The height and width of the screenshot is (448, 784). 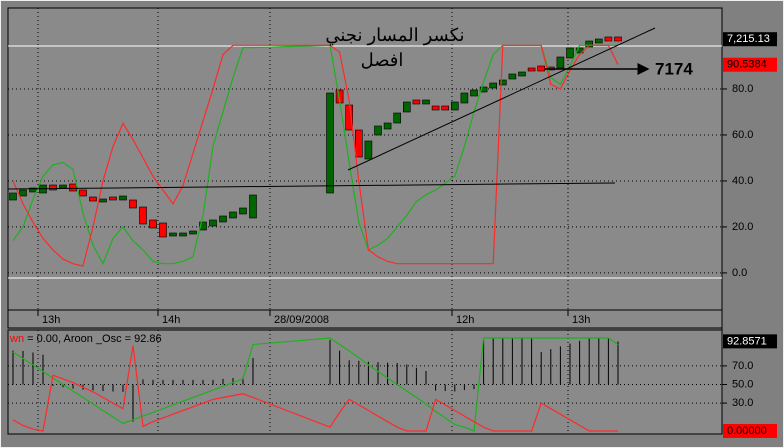 What do you see at coordinates (171, 320) in the screenshot?
I see `x-tick-label: 14h` at bounding box center [171, 320].